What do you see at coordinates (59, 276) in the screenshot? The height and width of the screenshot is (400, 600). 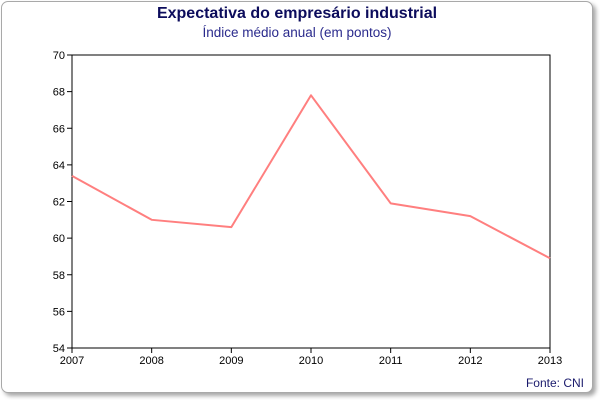 I see `y-tick-label: 58` at bounding box center [59, 276].